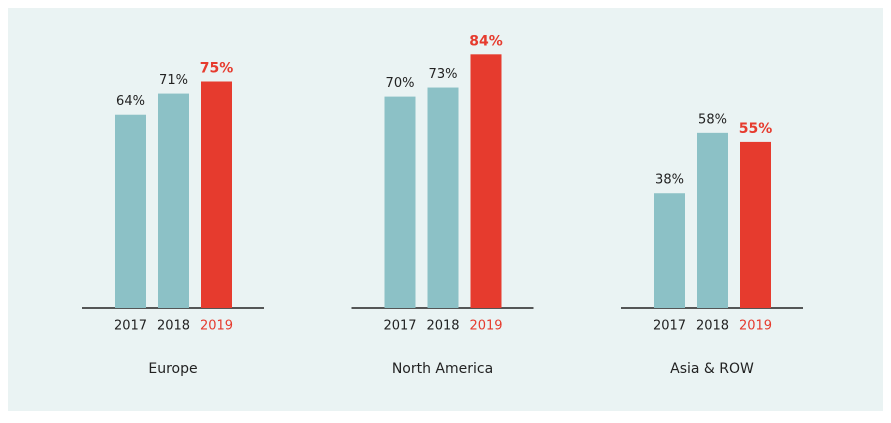 Image resolution: width=891 pixels, height=423 pixels. I want to click on value-label: 84%, so click(486, 41).